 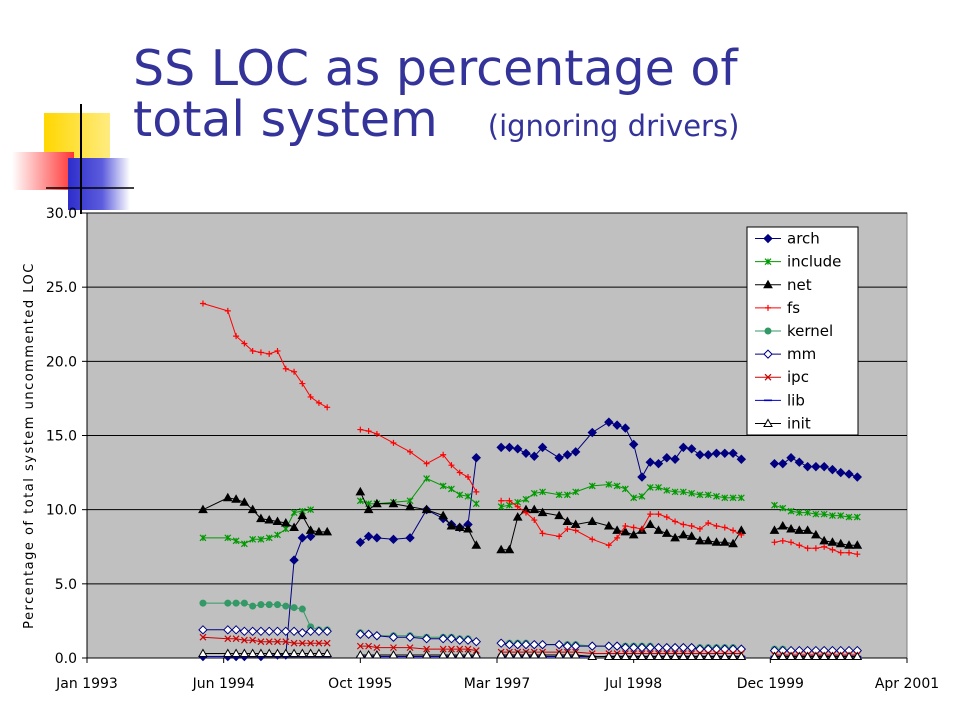 What do you see at coordinates (497, 684) in the screenshot?
I see `x-tick-label: Mar 1997` at bounding box center [497, 684].